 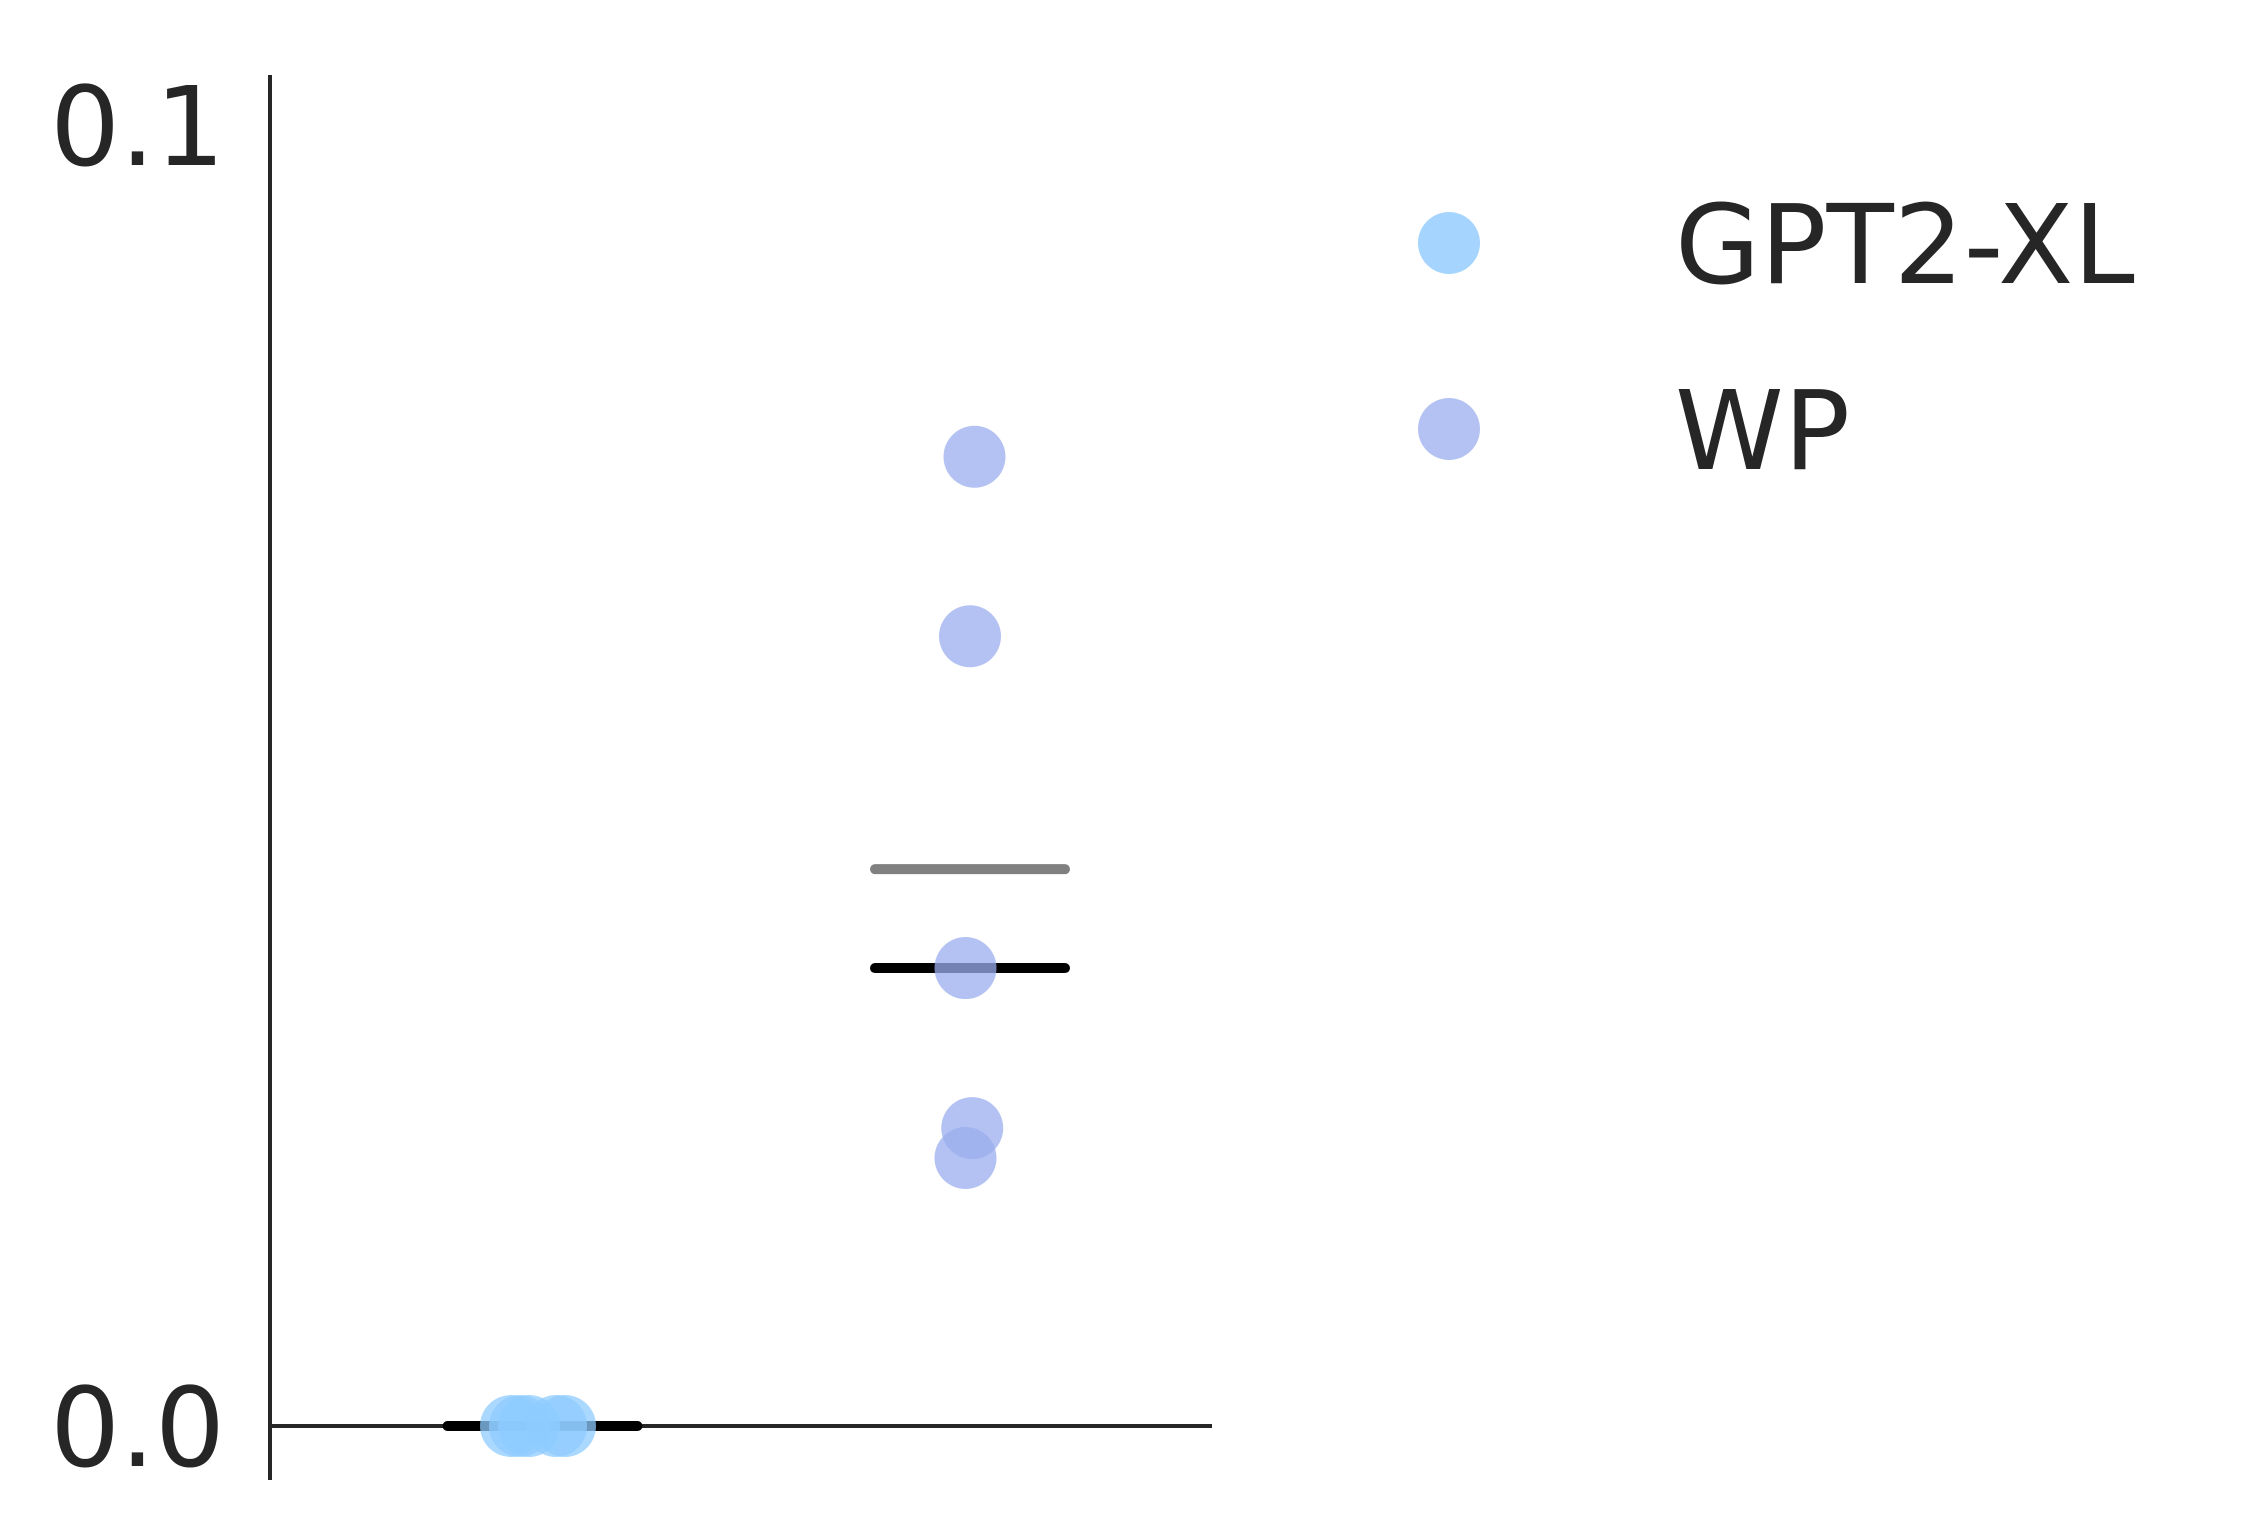 I want to click on legend-marker-wp, so click(x=1449, y=429).